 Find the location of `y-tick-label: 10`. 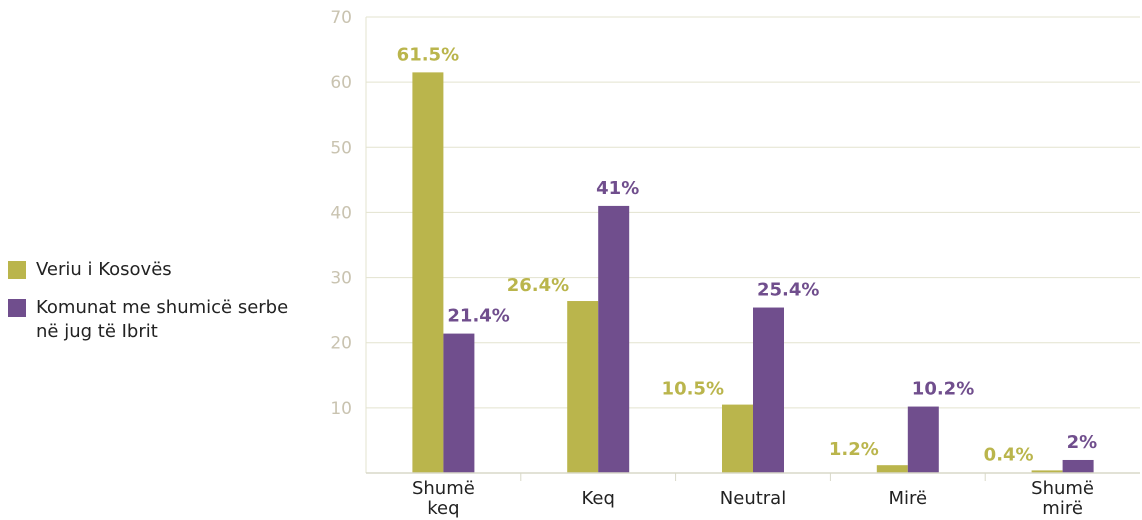

y-tick-label: 10 is located at coordinates (341, 409).